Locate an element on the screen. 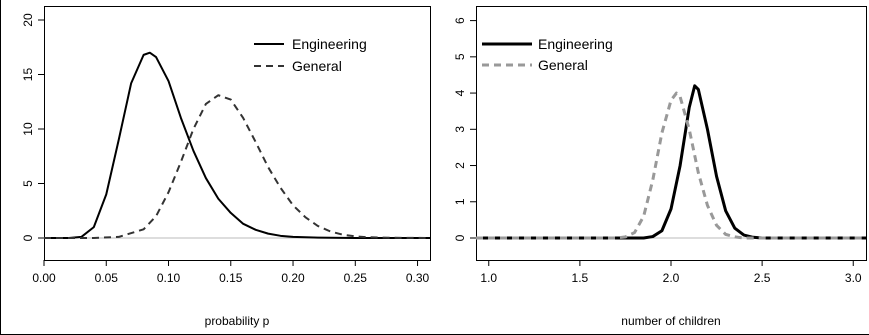 Image resolution: width=869 pixels, height=335 pixels. x-tick-label: 2.0 is located at coordinates (671, 278).